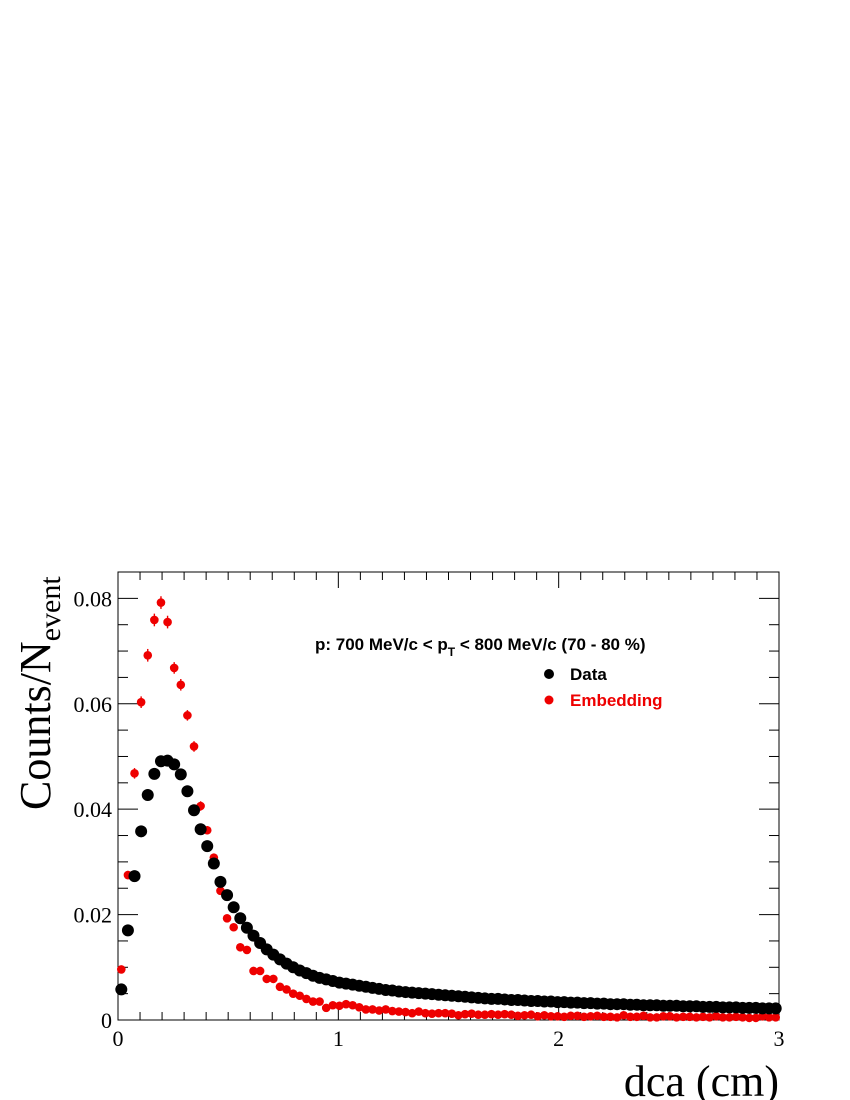  What do you see at coordinates (39, 693) in the screenshot?
I see `y-axis-label: Counts/Nevent` at bounding box center [39, 693].